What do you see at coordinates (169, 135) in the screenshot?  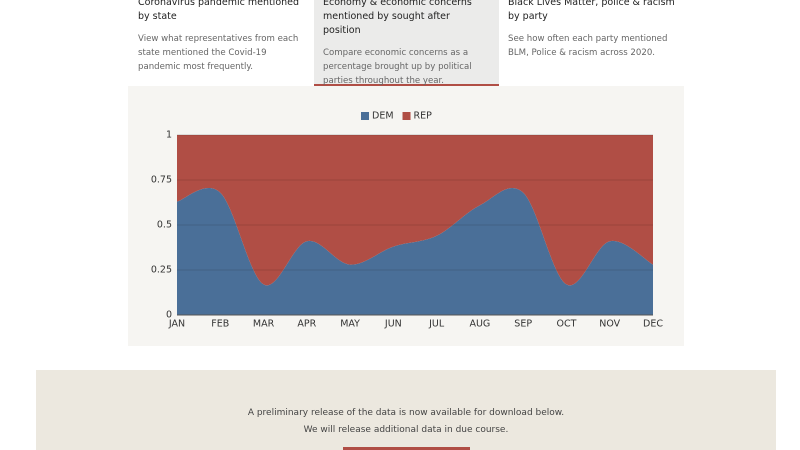 I see `y-tick-label: 1` at bounding box center [169, 135].